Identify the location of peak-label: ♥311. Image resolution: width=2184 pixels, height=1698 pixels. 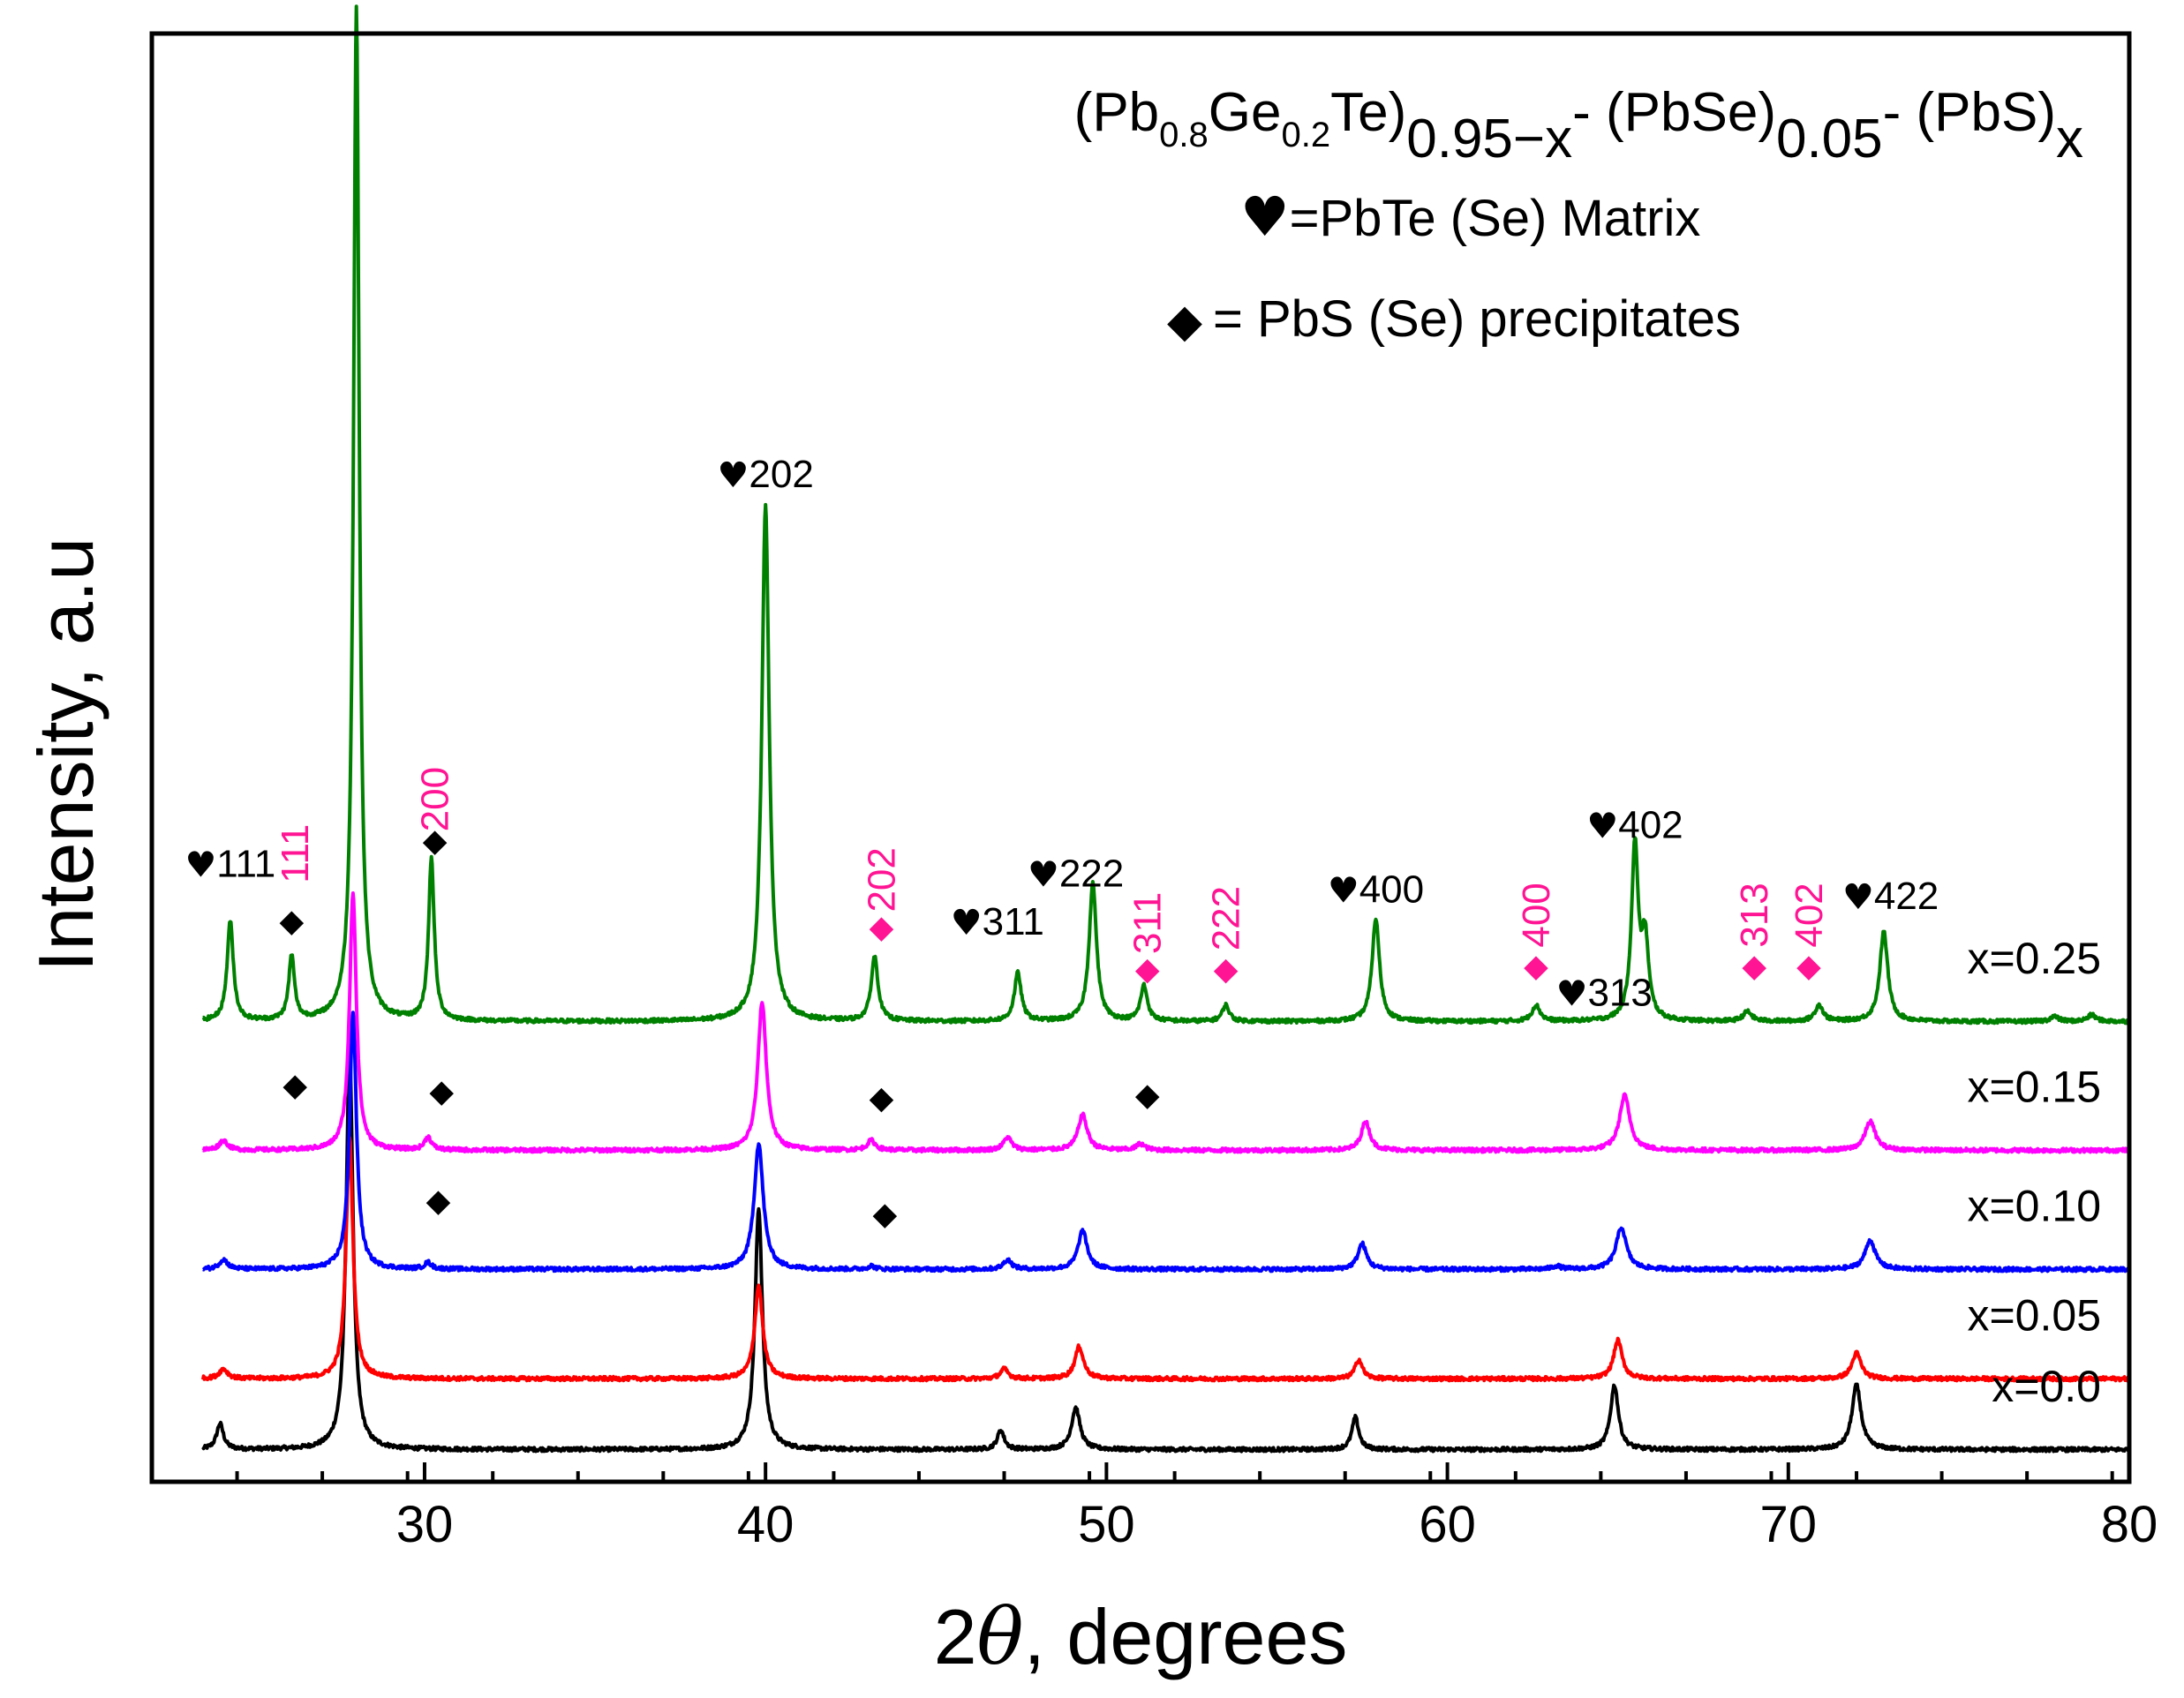
(998, 922).